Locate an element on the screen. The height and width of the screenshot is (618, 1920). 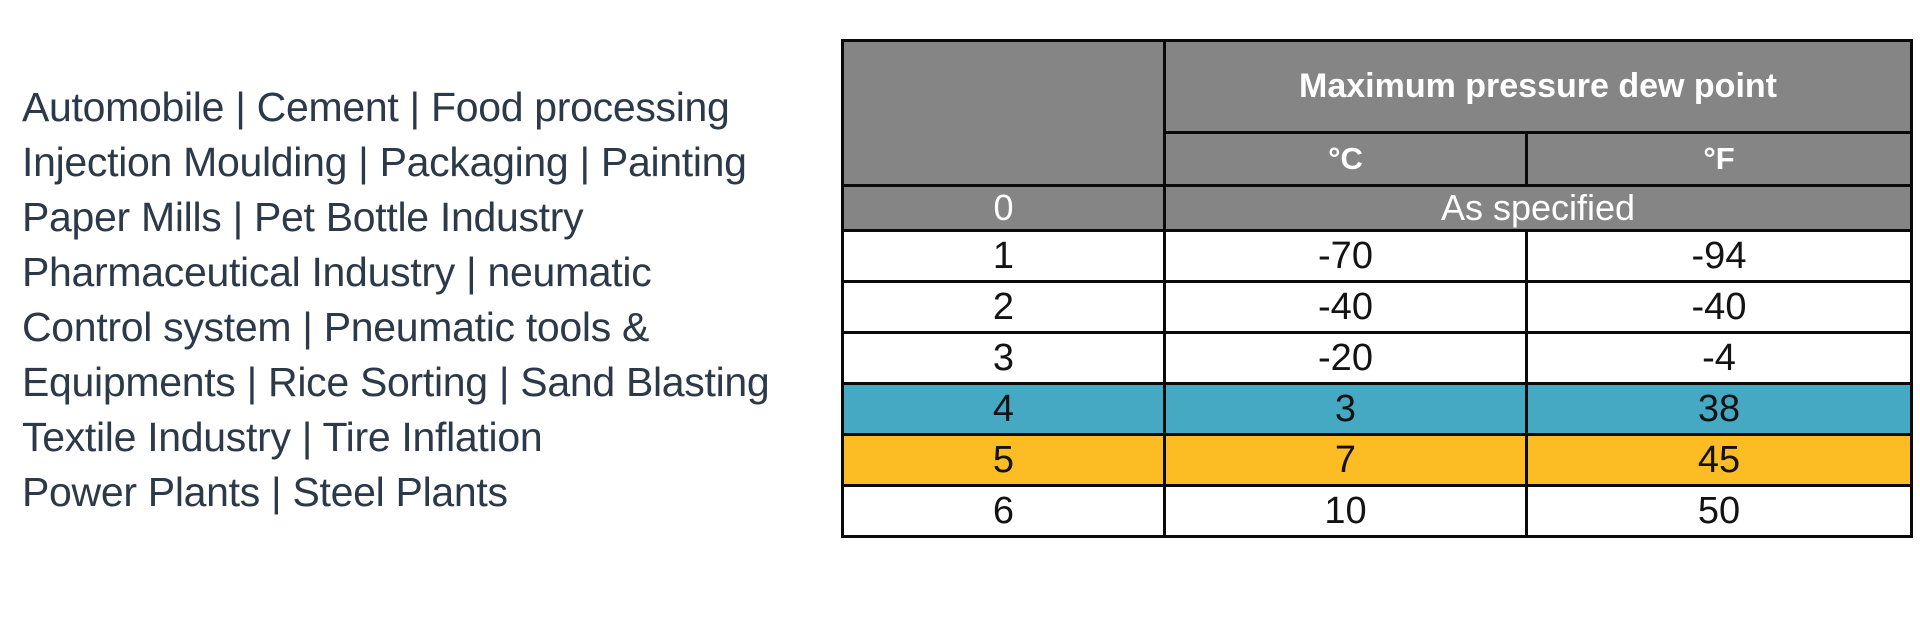
class-number-cell: 3 is located at coordinates (1003, 358).